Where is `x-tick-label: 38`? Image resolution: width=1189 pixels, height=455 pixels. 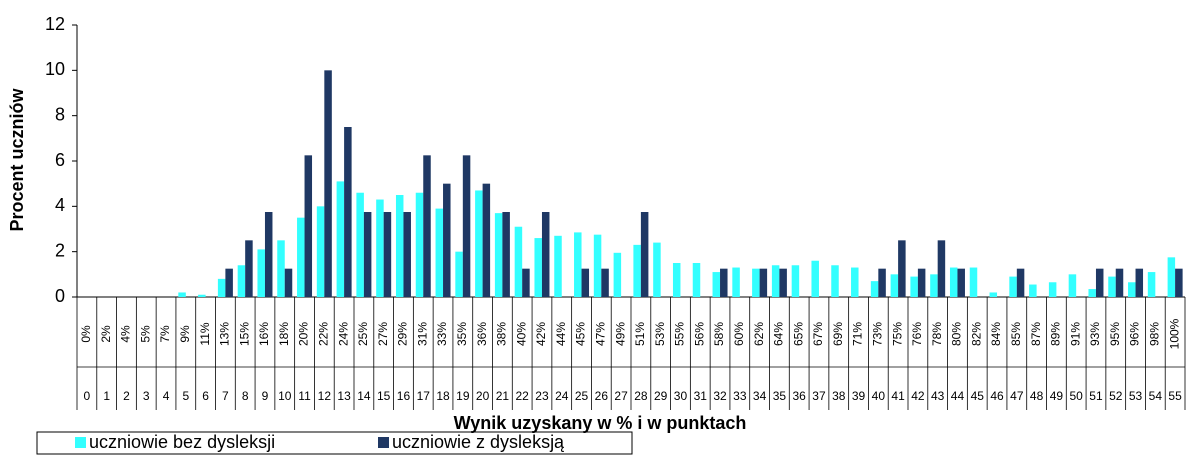
x-tick-label: 38 is located at coordinates (839, 396).